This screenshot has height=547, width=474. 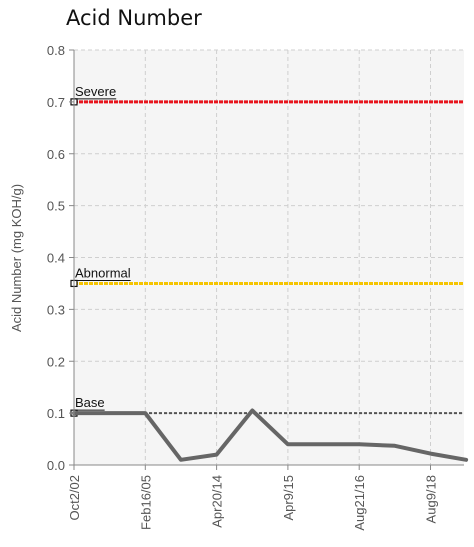 I want to click on y-tick-label: 0.1, so click(x=56, y=413).